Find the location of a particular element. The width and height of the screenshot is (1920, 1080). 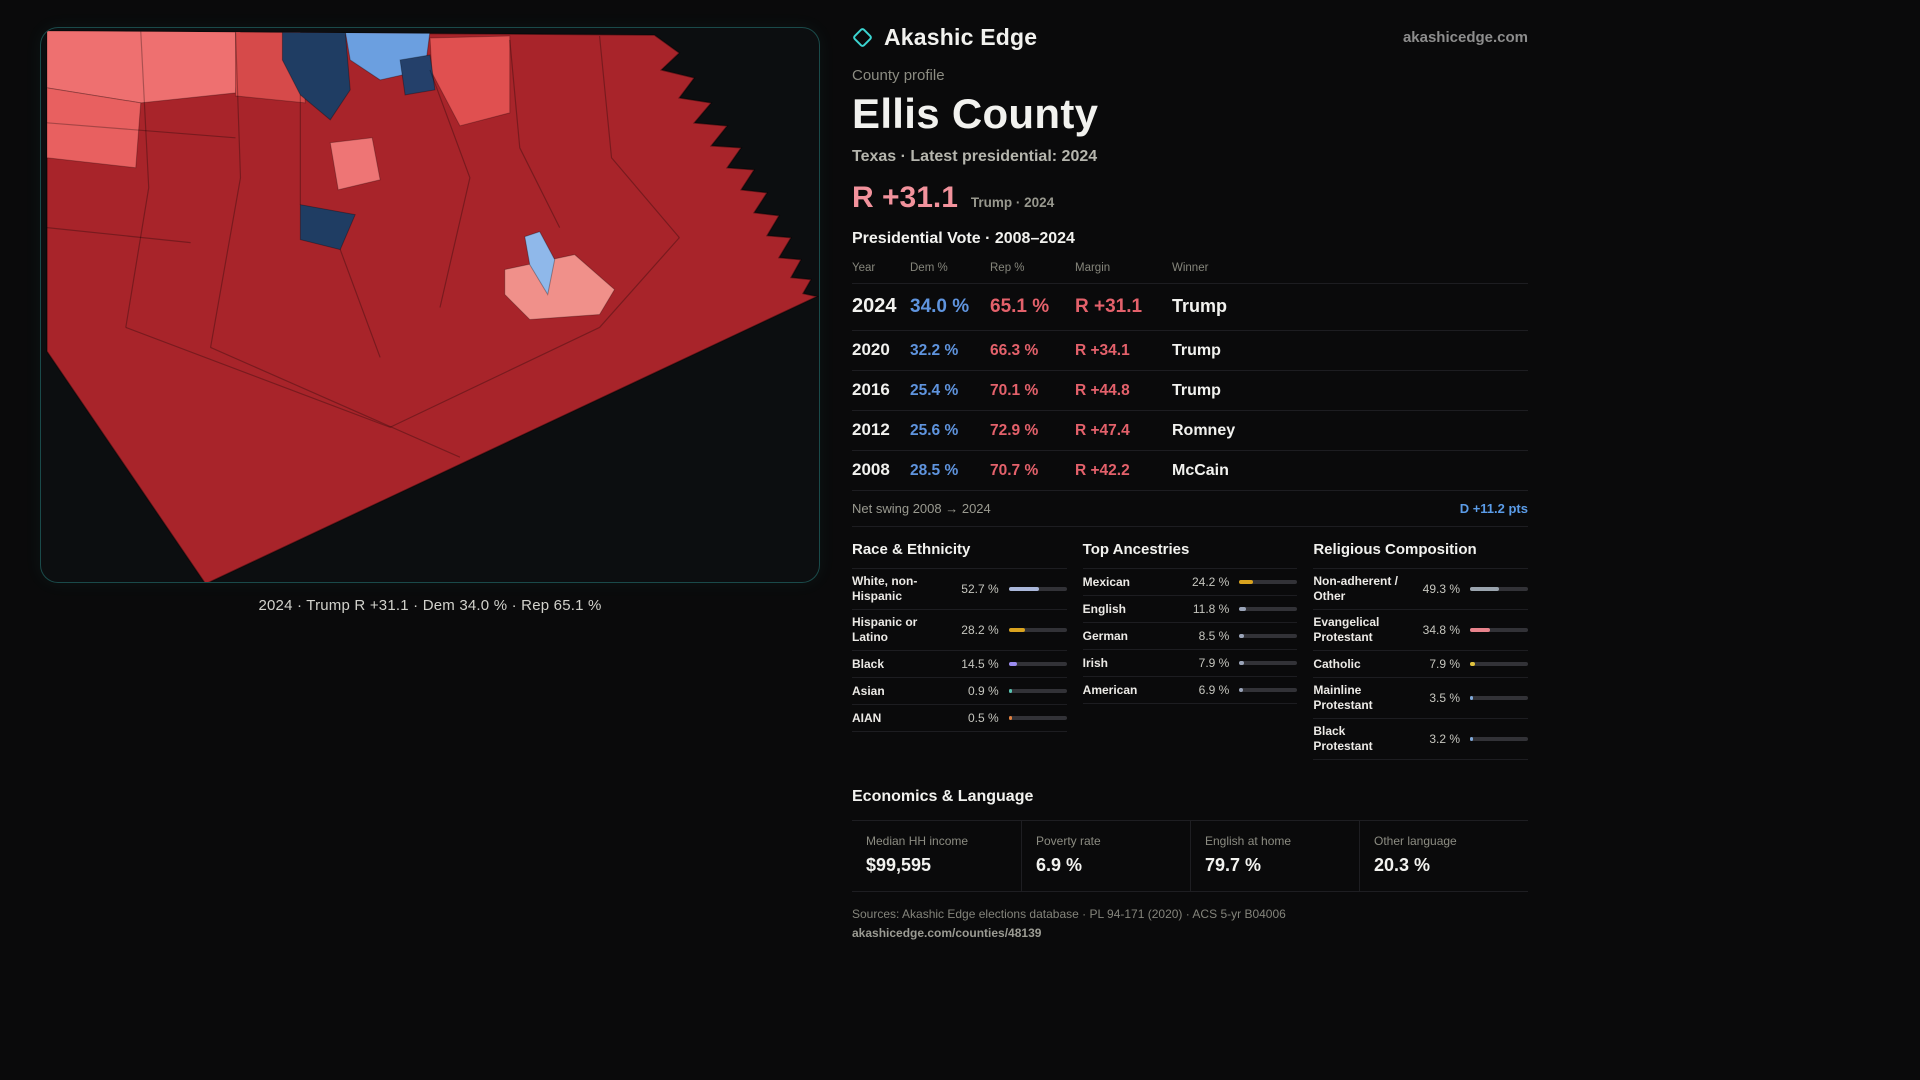

list-item: Mainline Protestant 3.5 % is located at coordinates (1420, 698).